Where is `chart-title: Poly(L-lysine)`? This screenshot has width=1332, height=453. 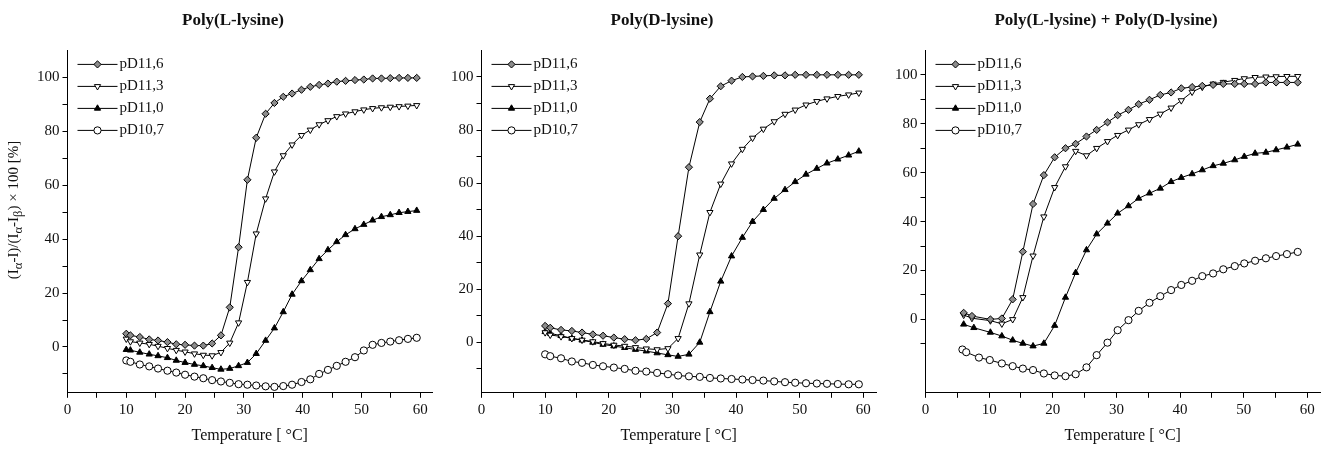 chart-title: Poly(L-lysine) is located at coordinates (233, 19).